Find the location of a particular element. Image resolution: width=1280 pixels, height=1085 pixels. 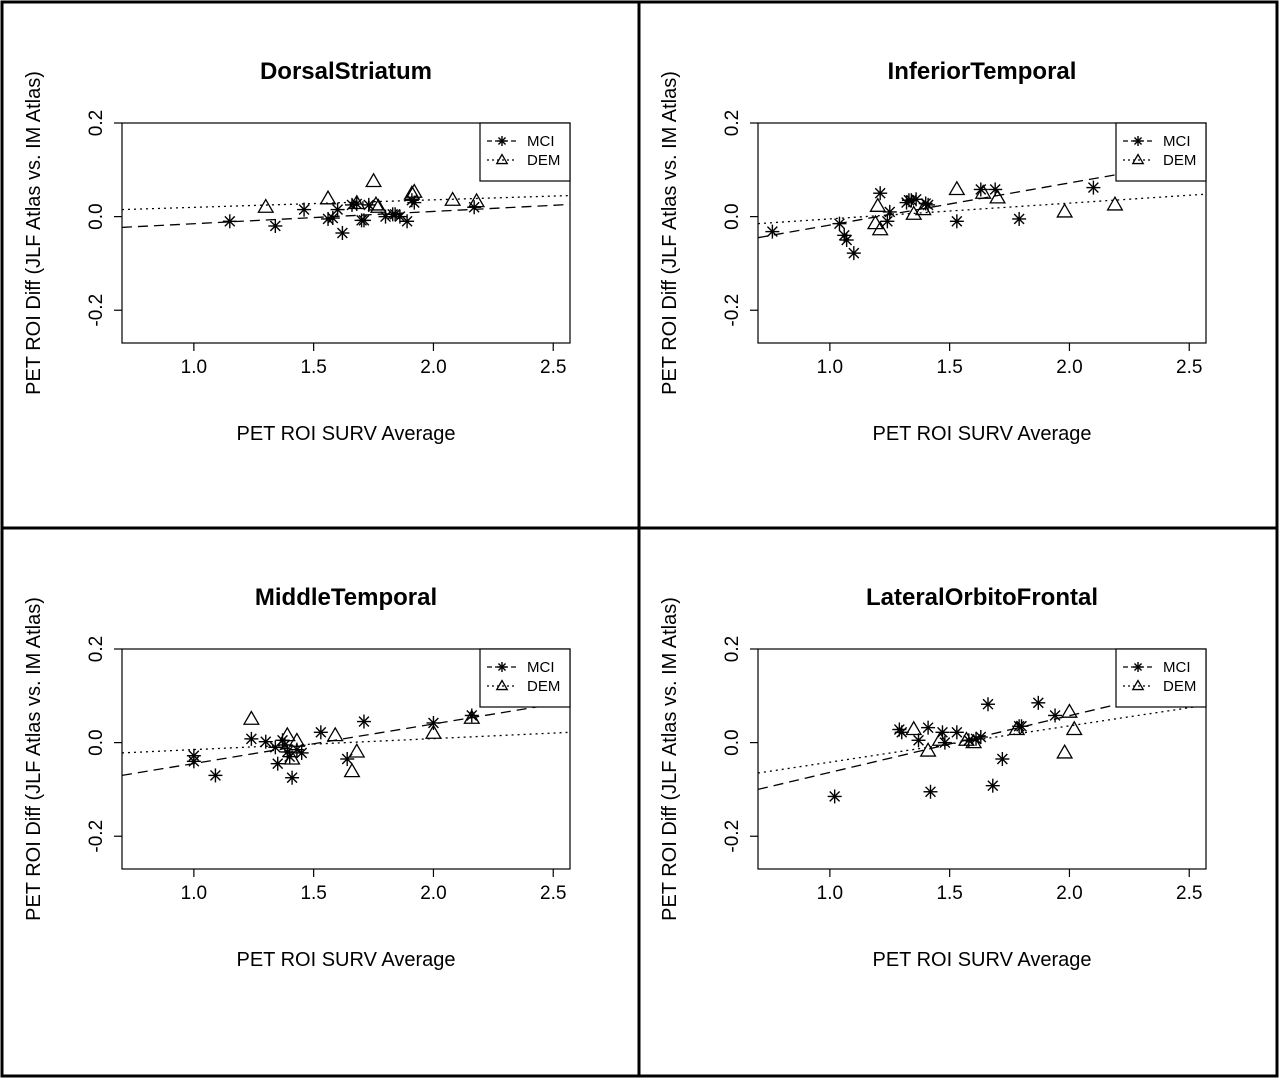

mci-fit-line is located at coordinates (962, 202).